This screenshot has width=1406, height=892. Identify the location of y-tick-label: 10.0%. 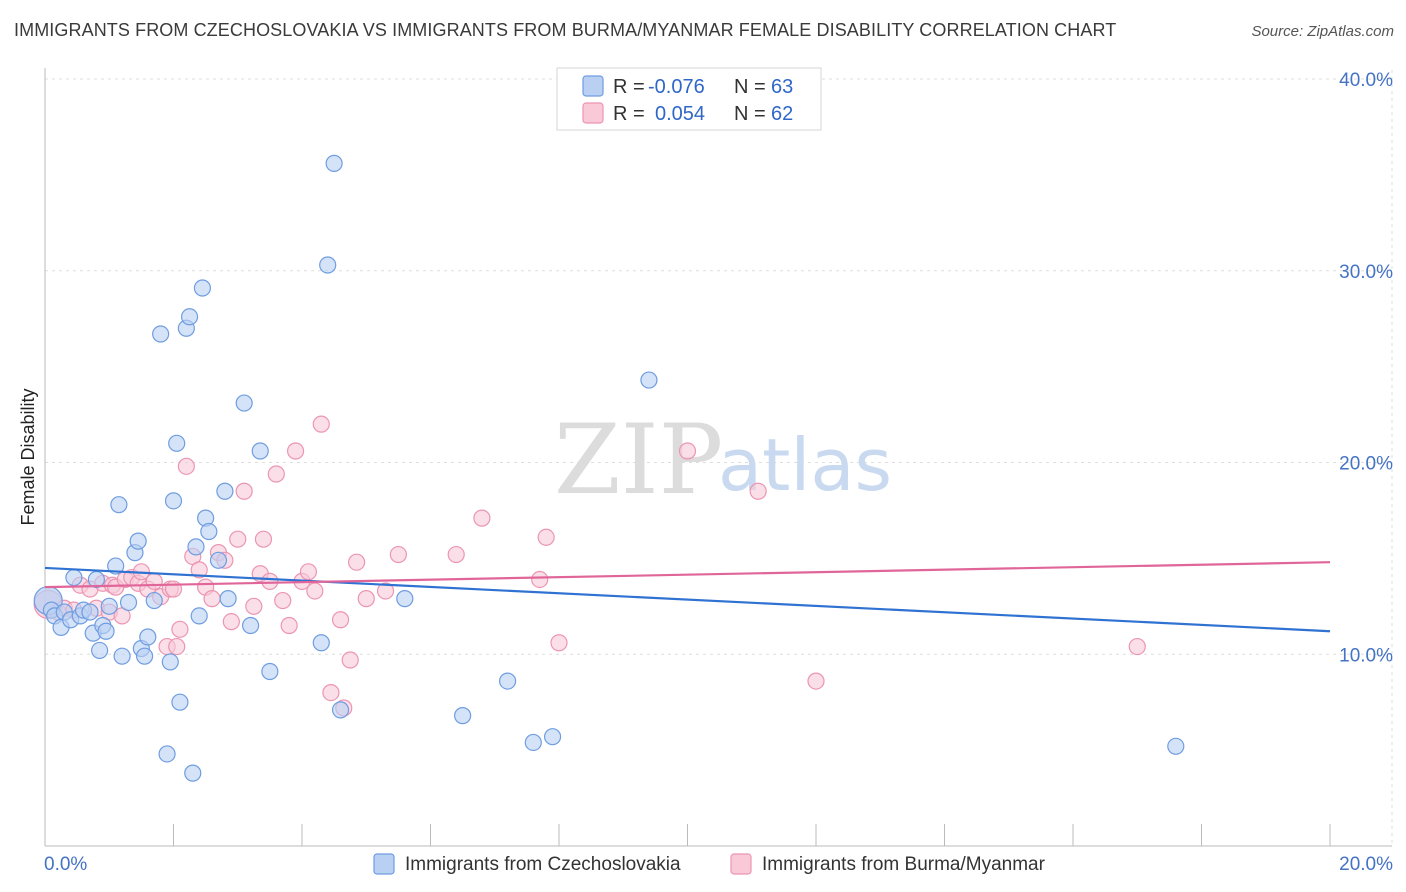
(1366, 655).